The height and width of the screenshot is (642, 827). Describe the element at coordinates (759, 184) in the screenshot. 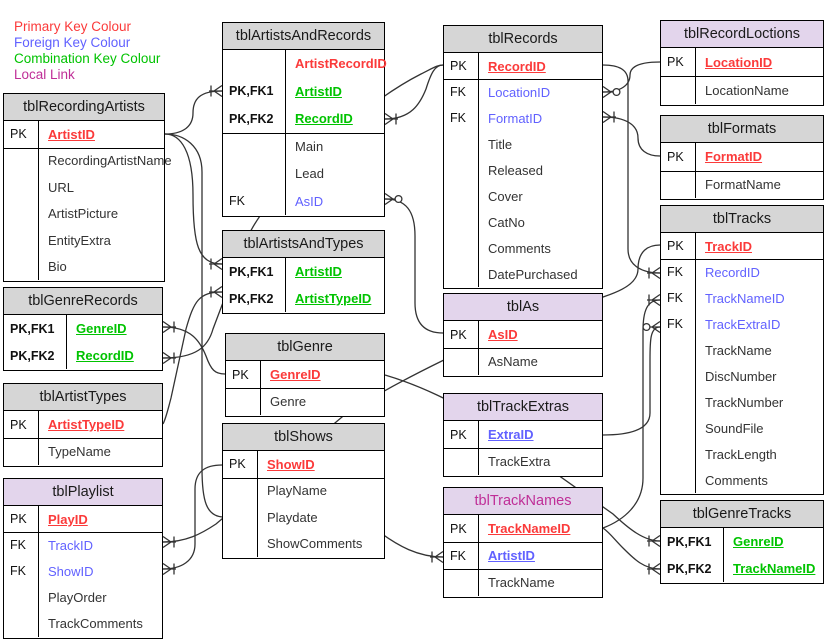

I see `field-name: FormatName` at that location.